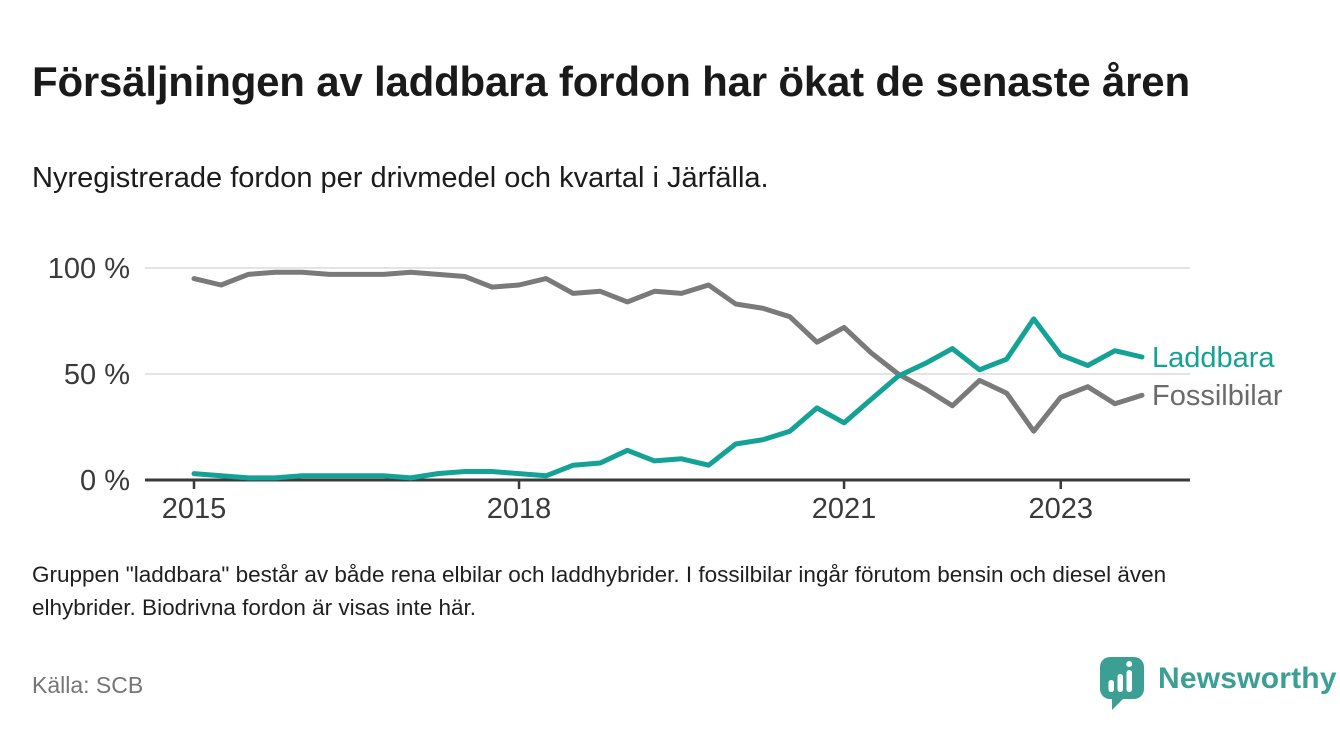  What do you see at coordinates (519, 509) in the screenshot?
I see `x-tick-label-2018: 2018` at bounding box center [519, 509].